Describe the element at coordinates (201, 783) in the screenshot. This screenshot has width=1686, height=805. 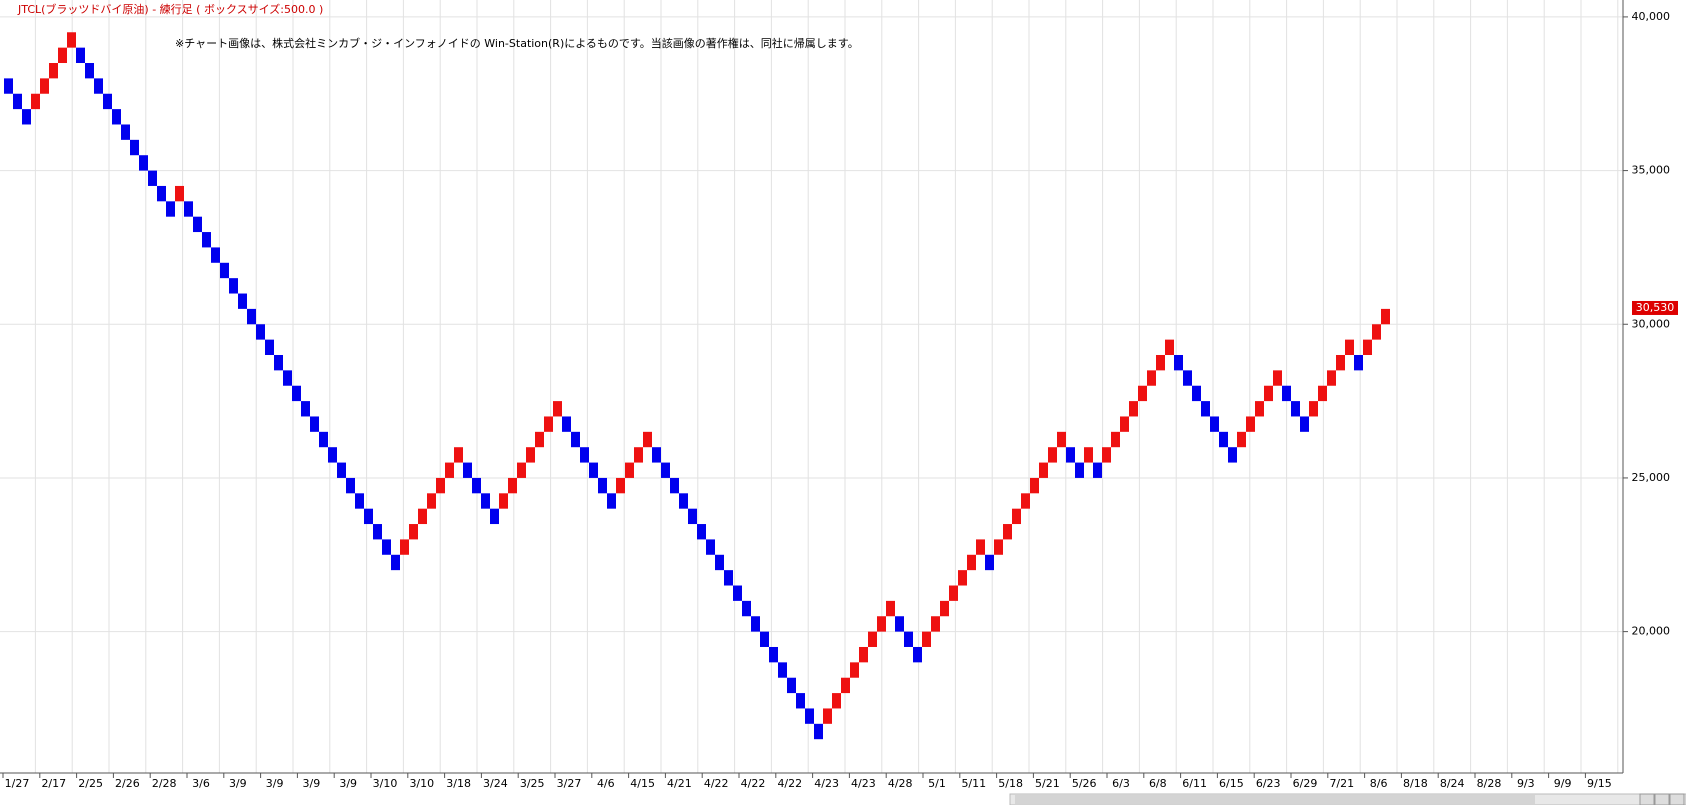
I see `x-tick-label: 3/6` at that location.